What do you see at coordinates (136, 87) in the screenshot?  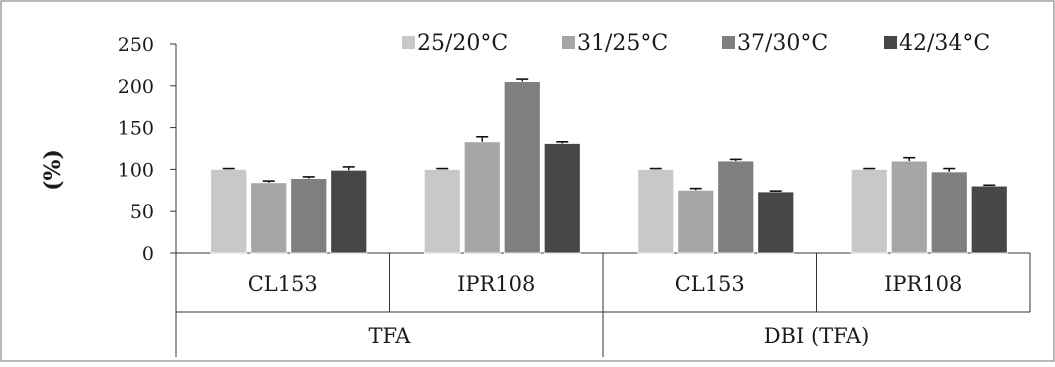 I see `y-tick-label: 200` at bounding box center [136, 87].